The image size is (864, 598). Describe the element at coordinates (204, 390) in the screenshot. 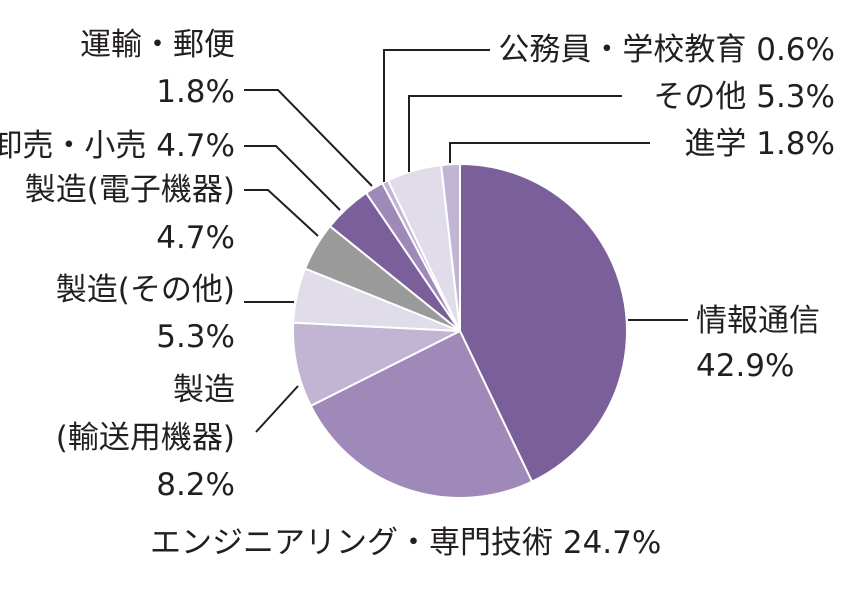

I see `label-yusoyo-line1: 製造` at that location.